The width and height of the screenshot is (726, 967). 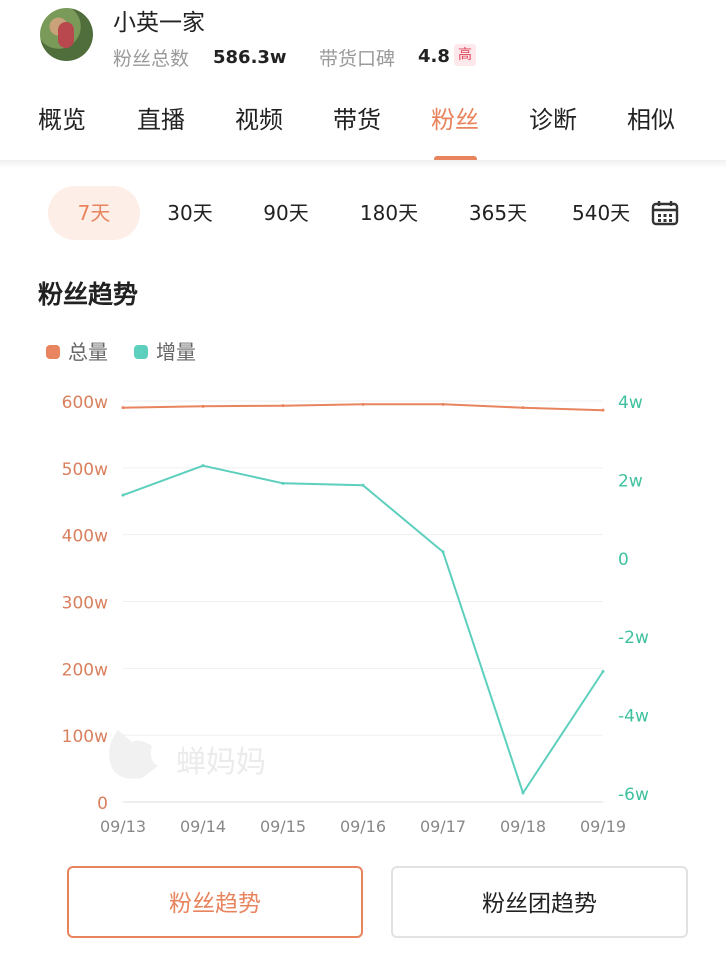 I want to click on tab-similar: 相似, so click(x=651, y=120).